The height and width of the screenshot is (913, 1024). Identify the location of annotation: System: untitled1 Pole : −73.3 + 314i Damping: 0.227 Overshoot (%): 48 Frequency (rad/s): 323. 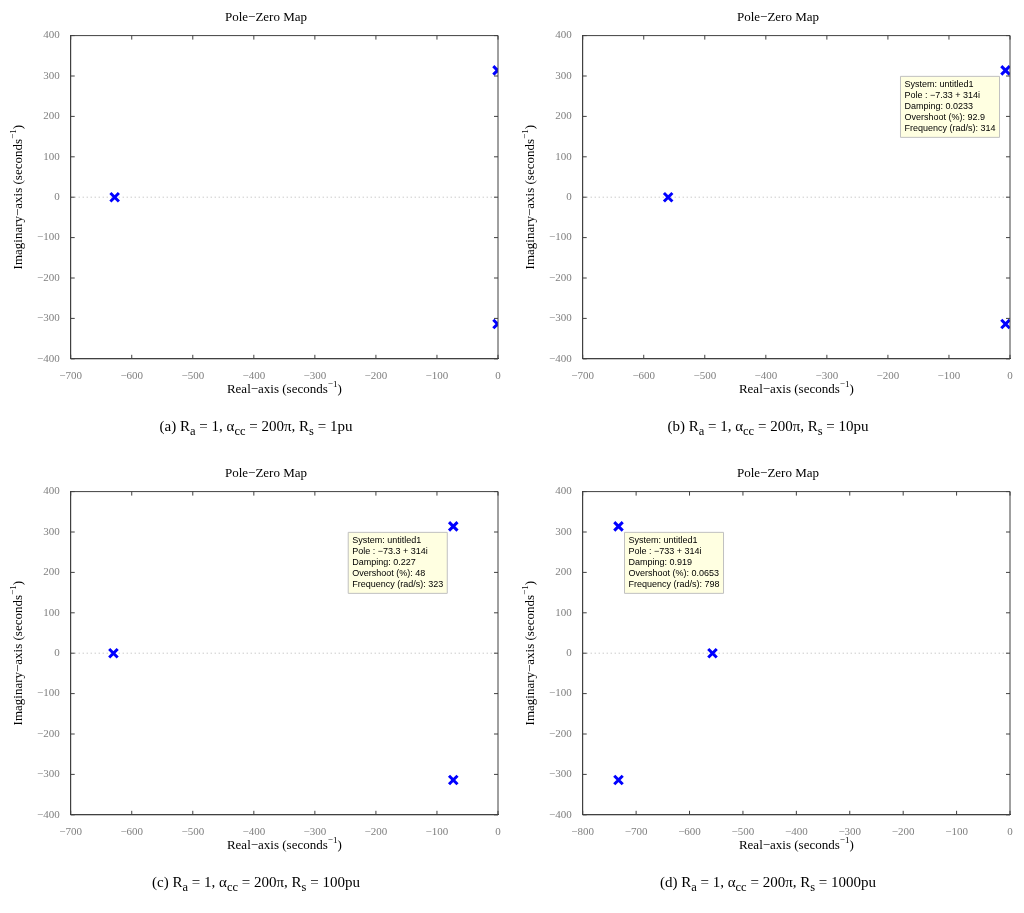
(398, 562).